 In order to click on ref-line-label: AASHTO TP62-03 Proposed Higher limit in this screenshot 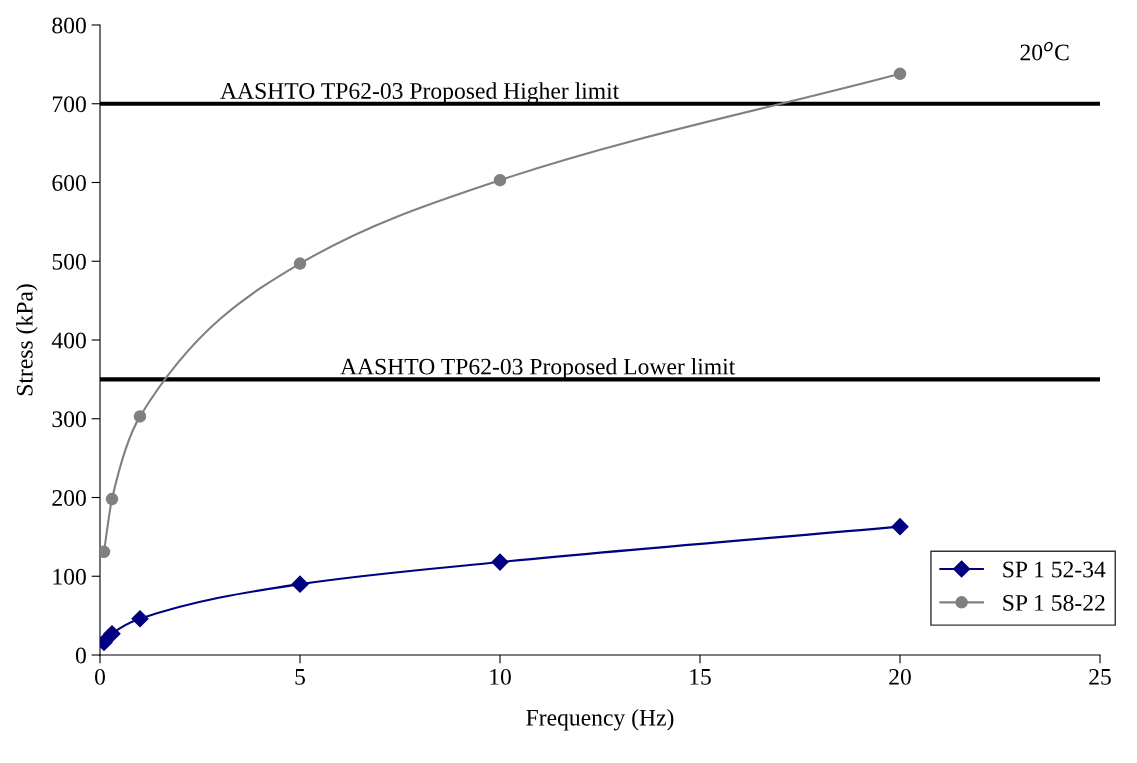, I will do `click(420, 93)`.